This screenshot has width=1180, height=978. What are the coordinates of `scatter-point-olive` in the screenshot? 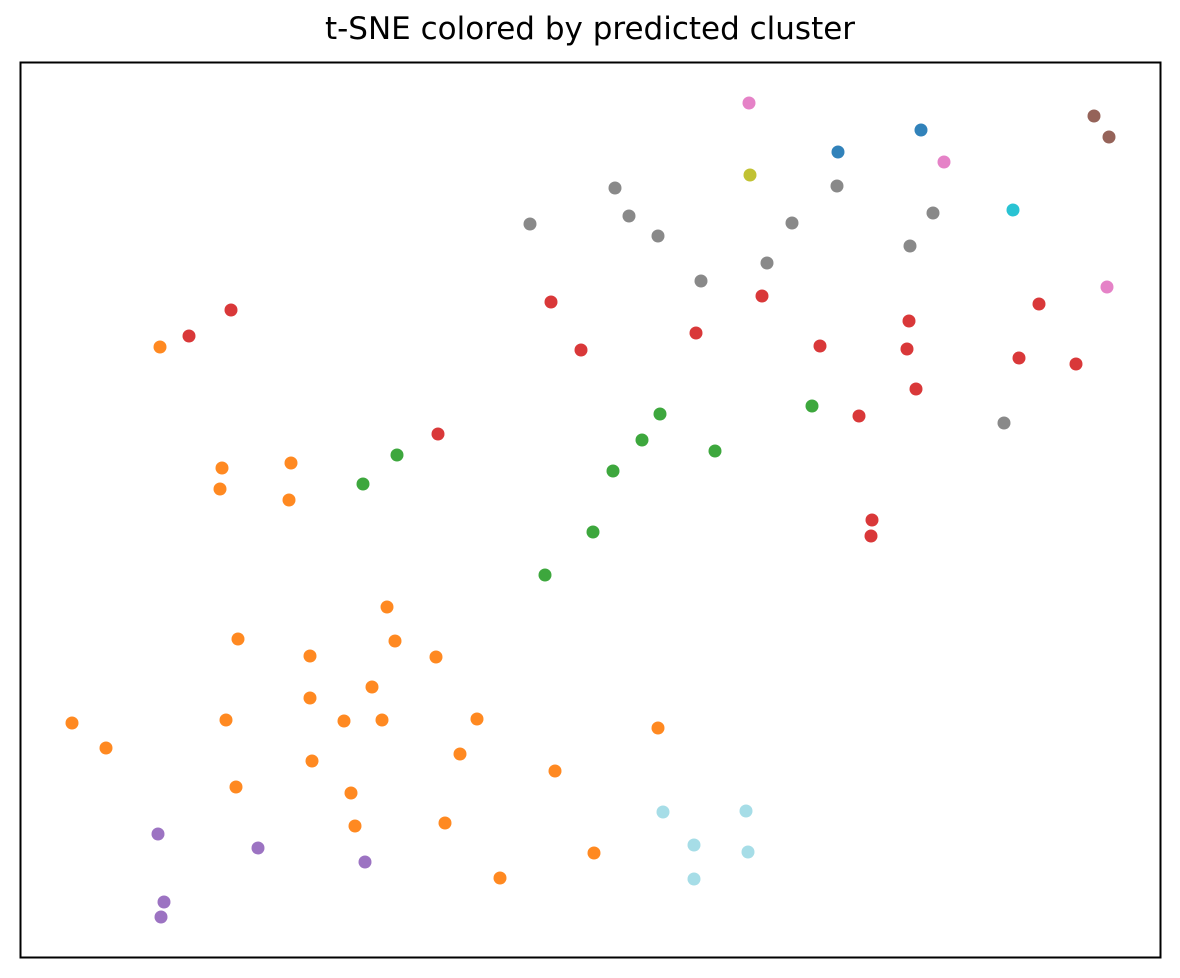 It's located at (750, 175).